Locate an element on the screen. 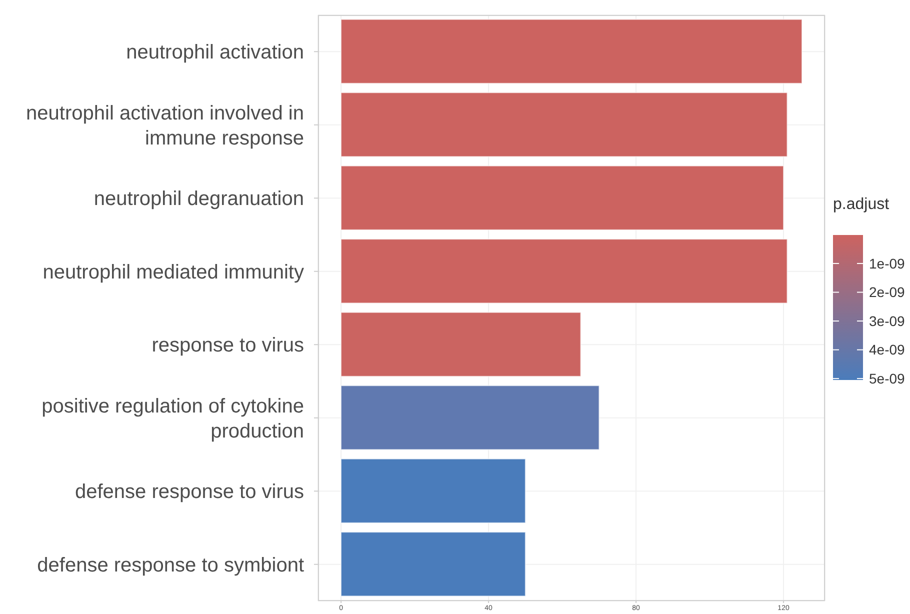 Image resolution: width=910 pixels, height=614 pixels. color-bar-label: 4e-09 is located at coordinates (887, 350).